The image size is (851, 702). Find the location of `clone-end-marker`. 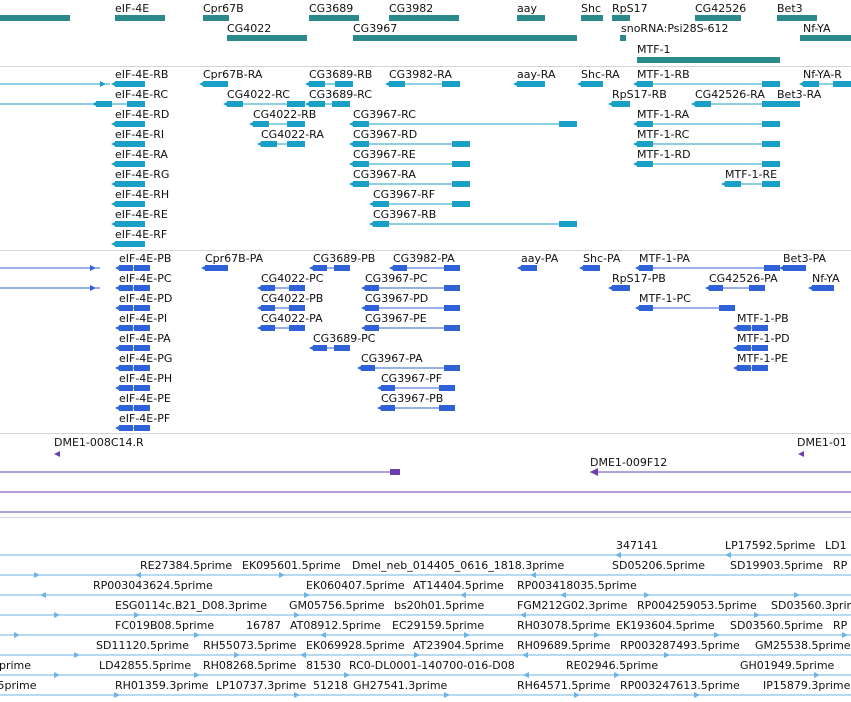

clone-end-marker is located at coordinates (57, 454).